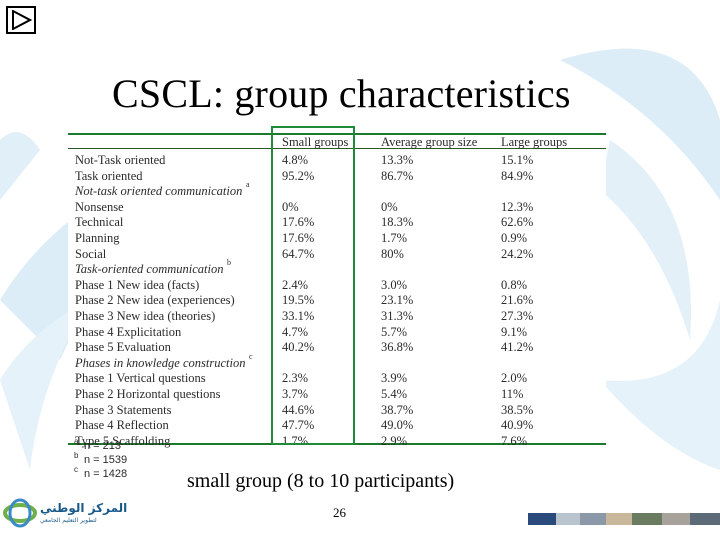 This screenshot has width=720, height=540. What do you see at coordinates (337, 442) in the screenshot?
I see `table-row: Type 5 Scaffolding 1.7% 2.9% 7.6%` at bounding box center [337, 442].